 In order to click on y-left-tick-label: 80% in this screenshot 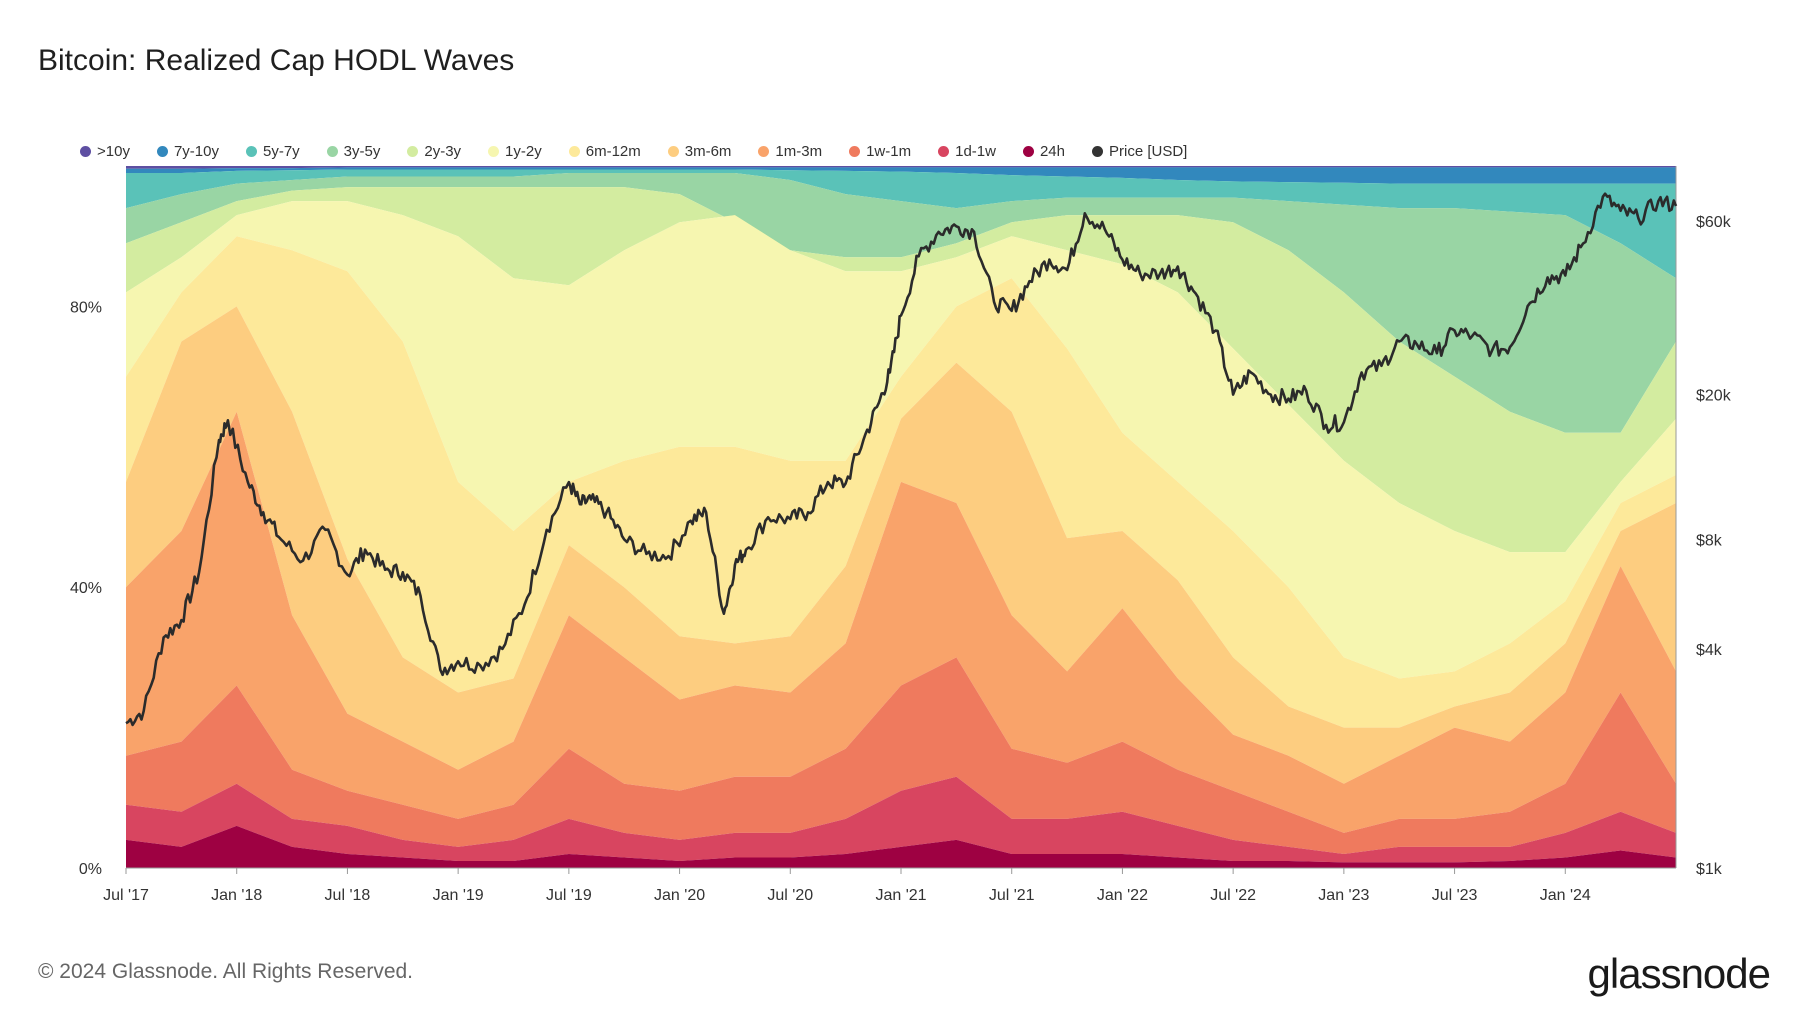, I will do `click(86, 307)`.